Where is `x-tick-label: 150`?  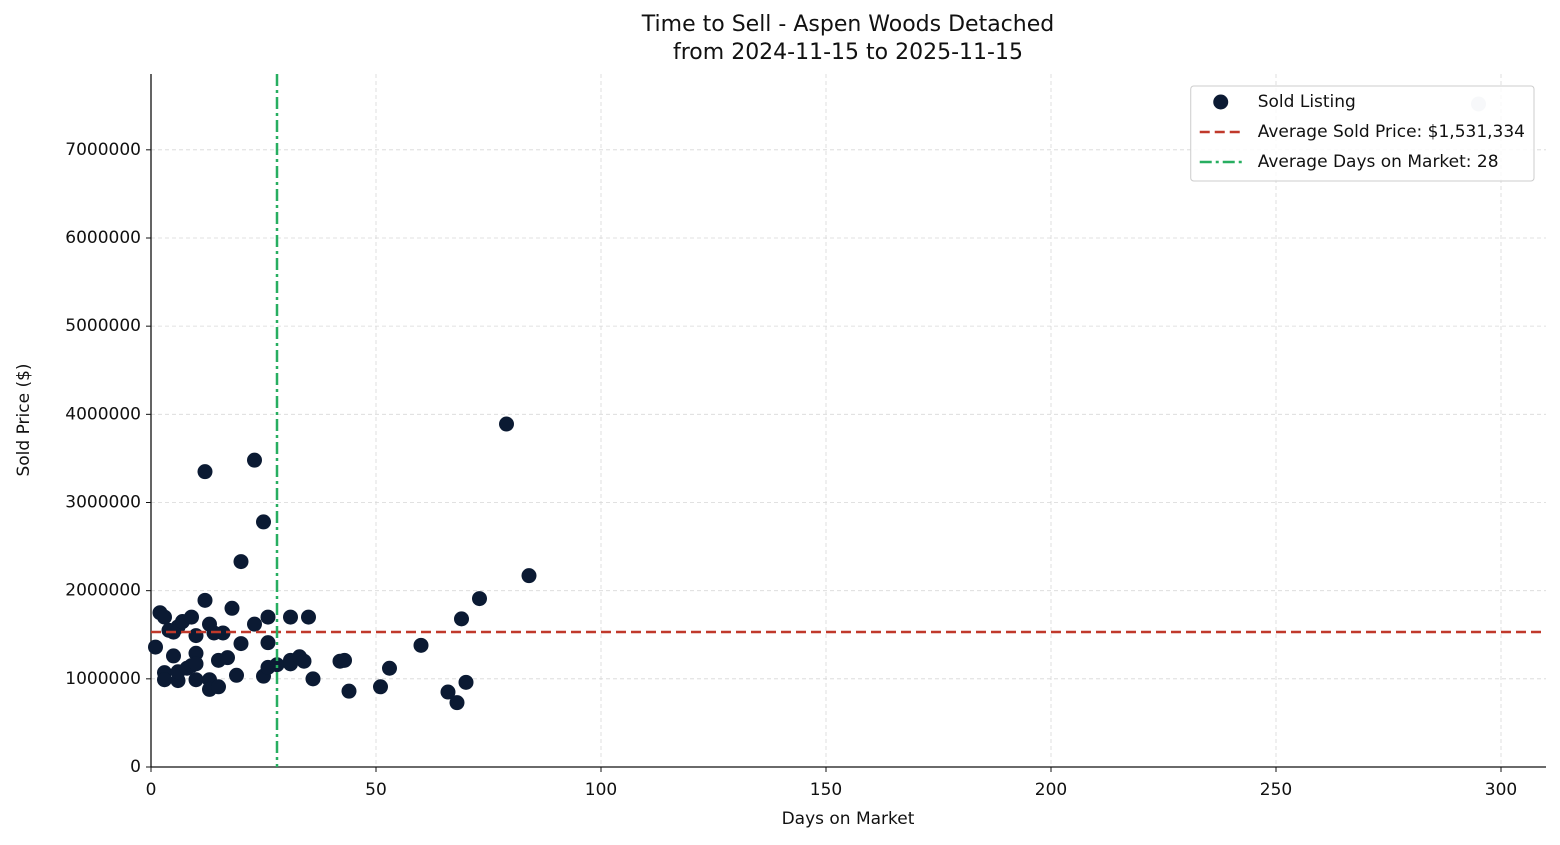
x-tick-label: 150 is located at coordinates (826, 790).